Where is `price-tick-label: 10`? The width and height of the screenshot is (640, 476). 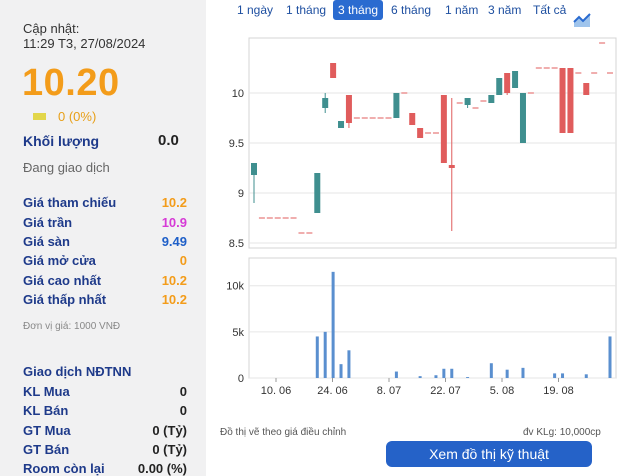 price-tick-label: 10 is located at coordinates (238, 94).